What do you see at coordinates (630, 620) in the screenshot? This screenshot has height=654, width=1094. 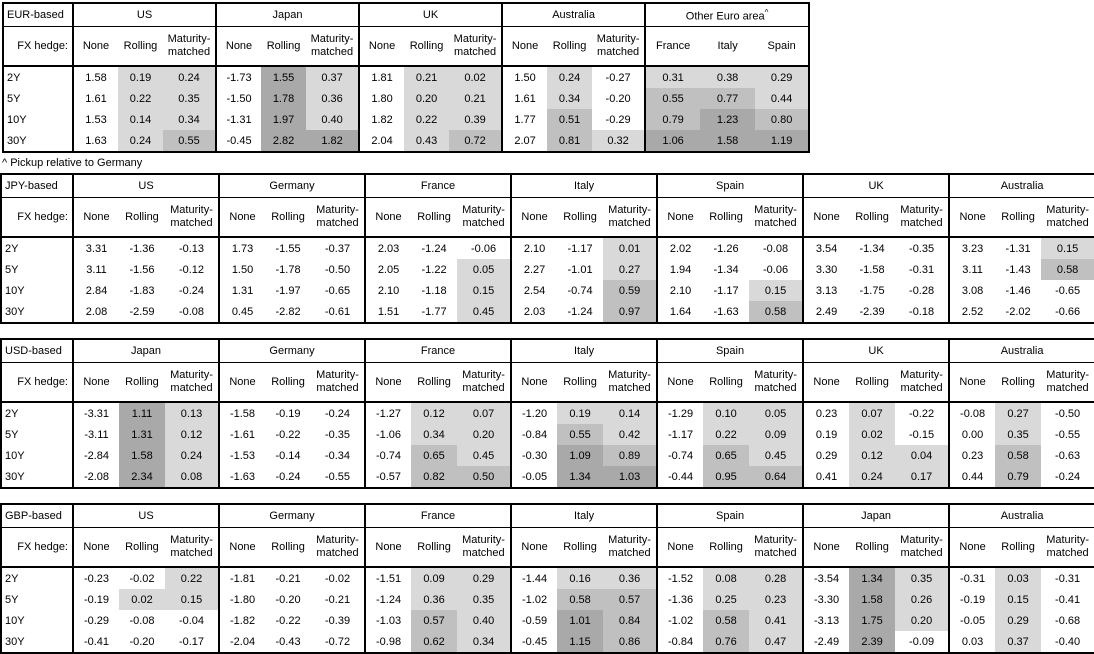 I see `value-cell: 0.84` at bounding box center [630, 620].